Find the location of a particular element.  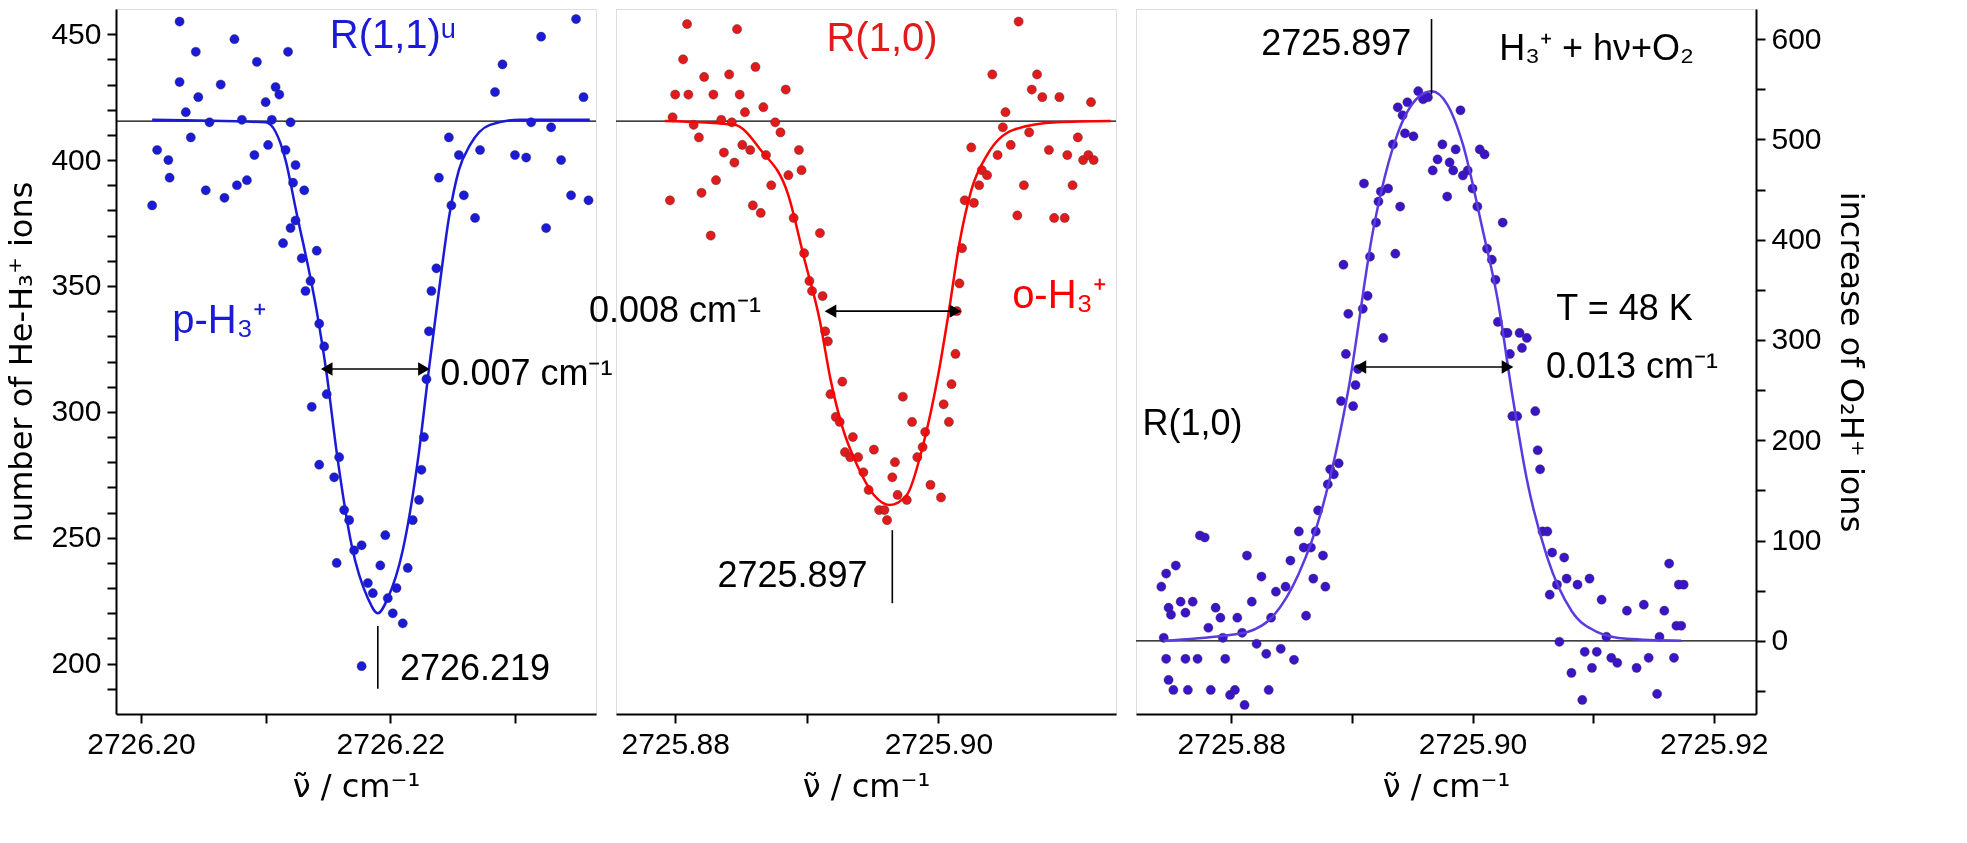

y2-tick-label: 600 is located at coordinates (1796, 38).